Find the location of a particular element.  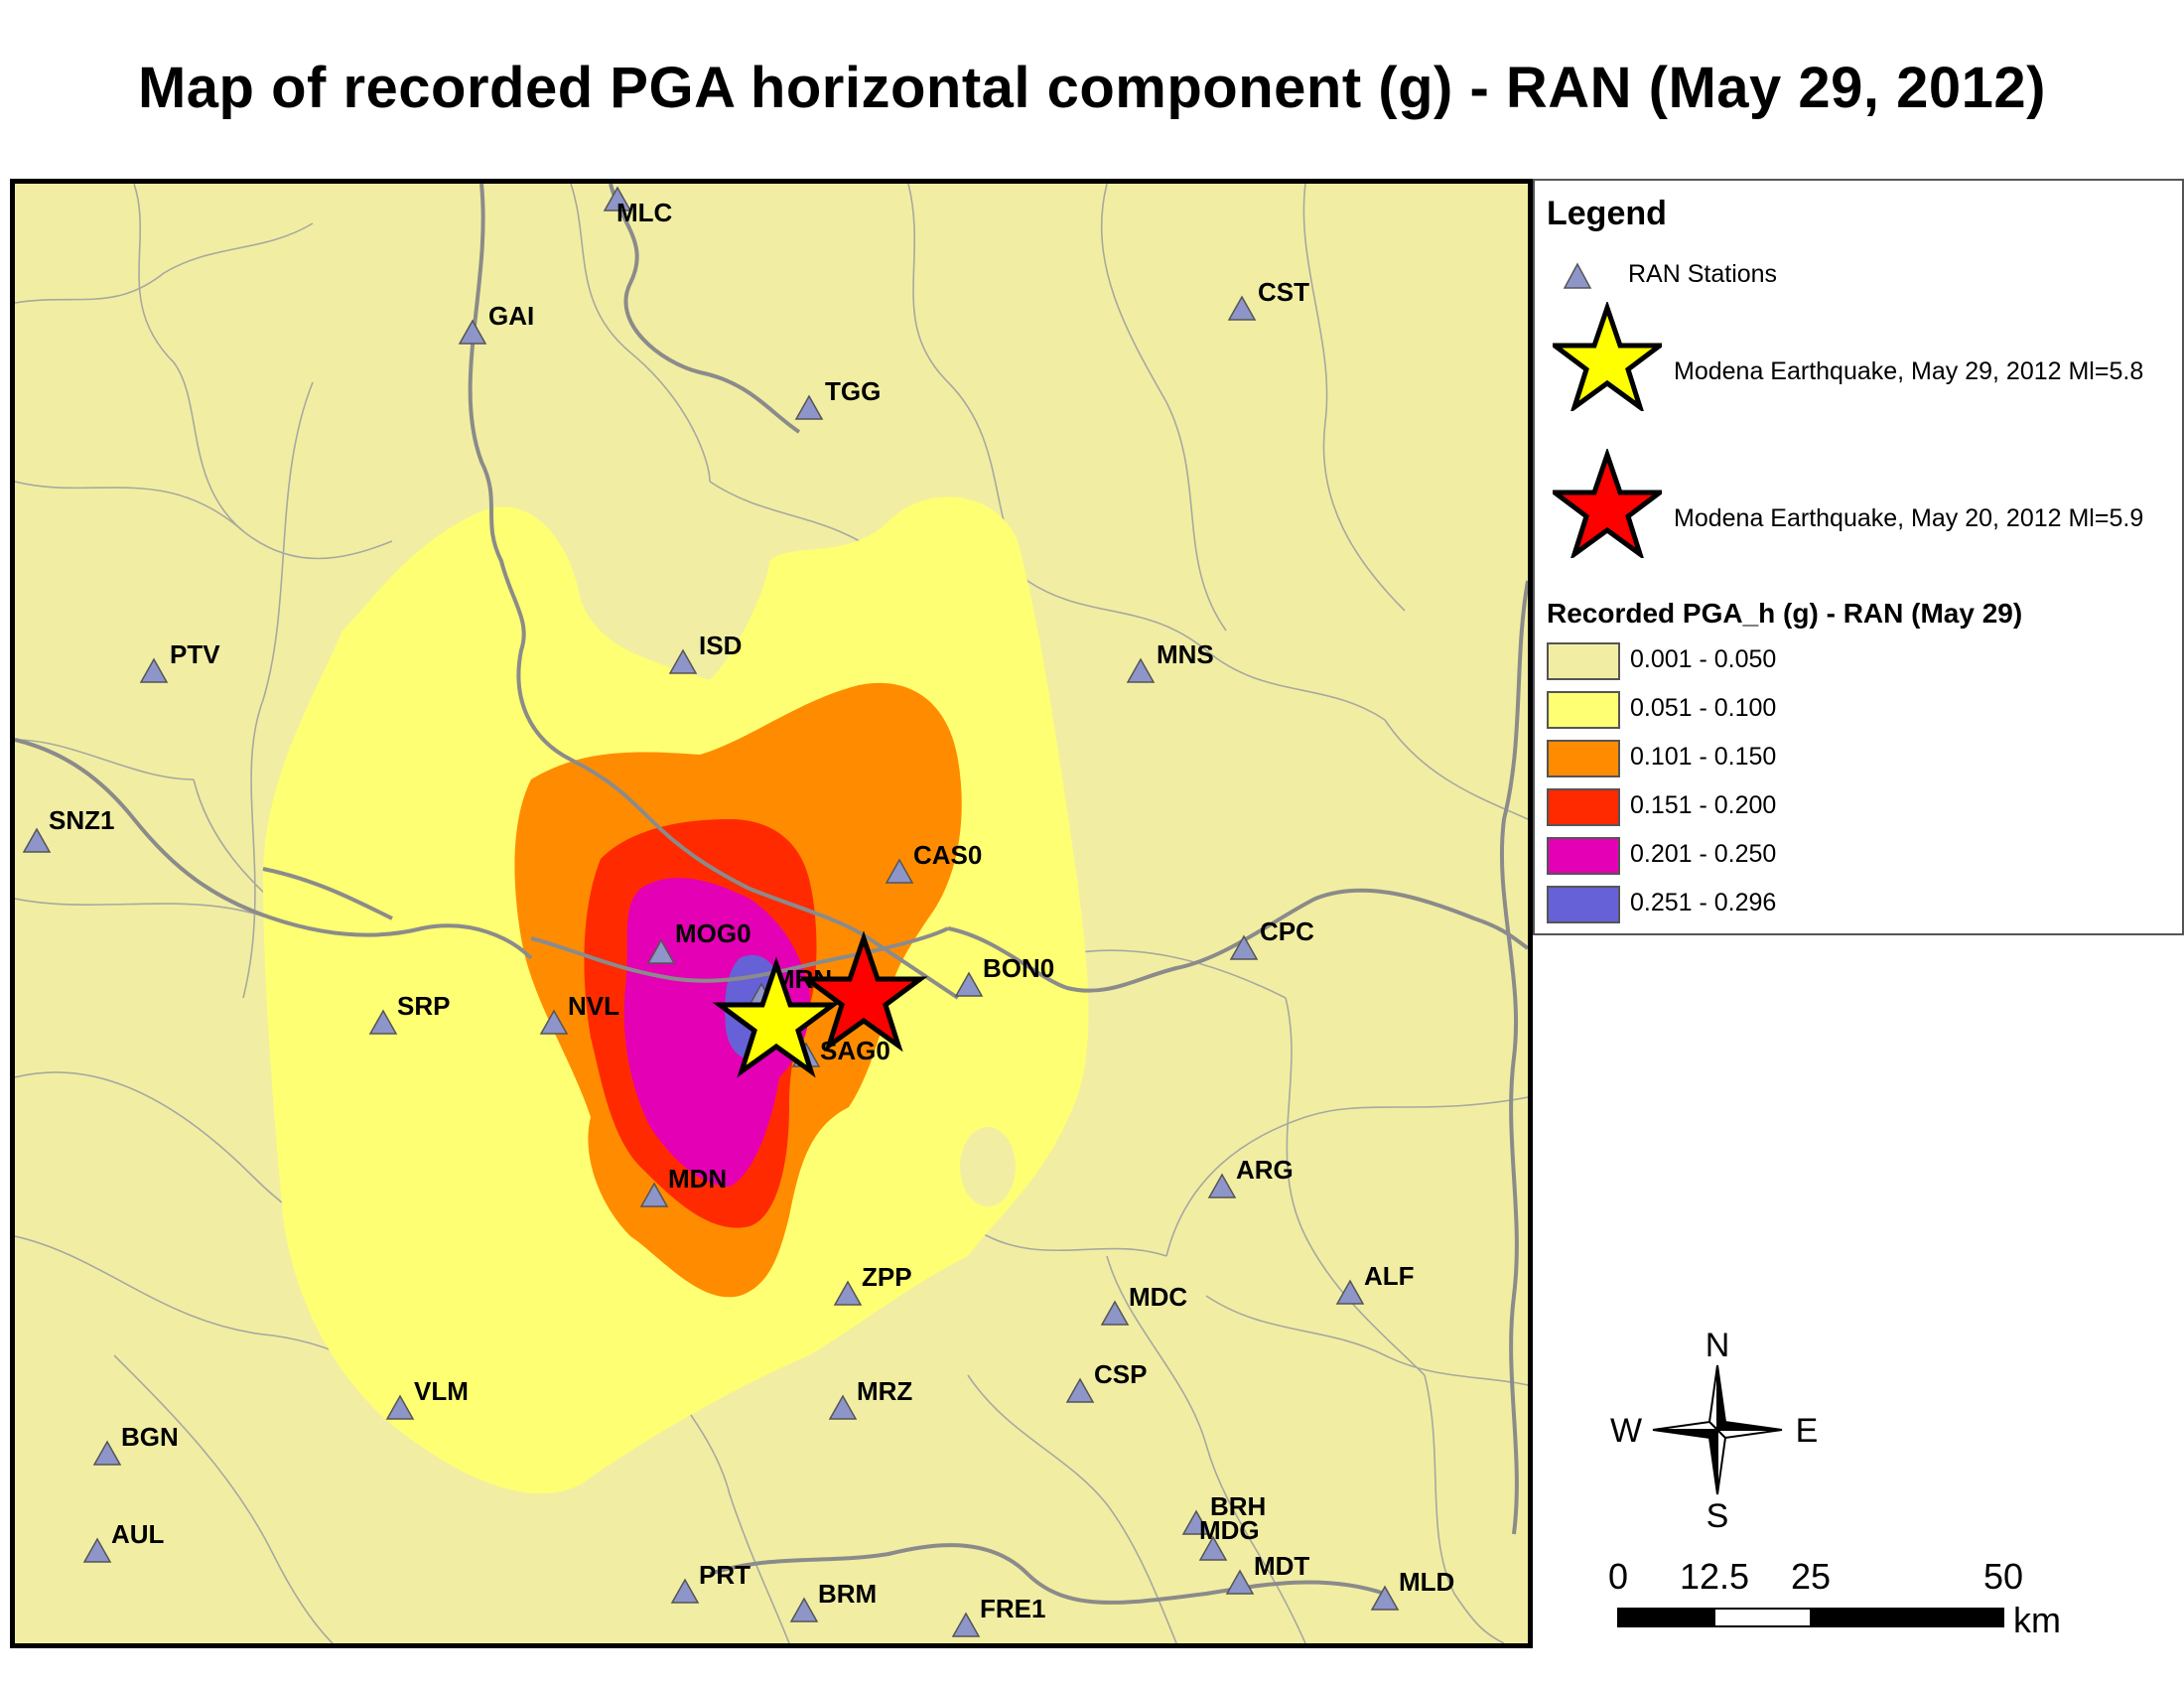

station-csp: CSP is located at coordinates (1106, 1381).